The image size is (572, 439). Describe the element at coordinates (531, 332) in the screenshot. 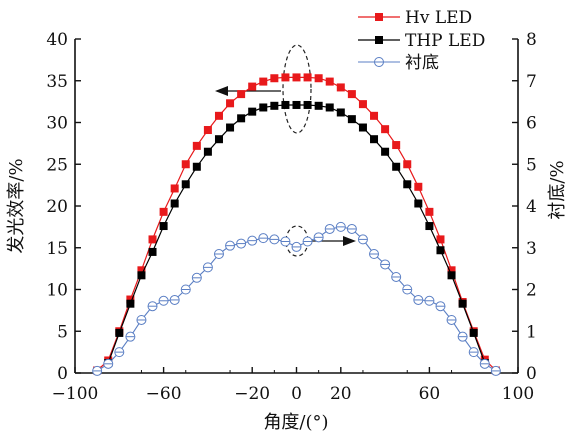

I see `right-y-tick-label: 1` at that location.